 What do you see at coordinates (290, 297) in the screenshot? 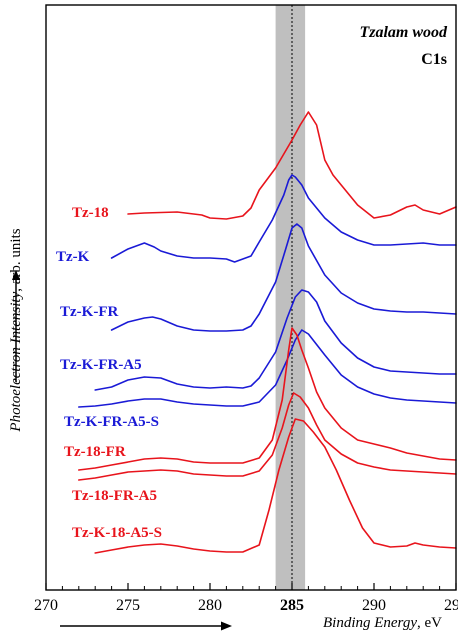
I see `highlight-band` at bounding box center [290, 297].